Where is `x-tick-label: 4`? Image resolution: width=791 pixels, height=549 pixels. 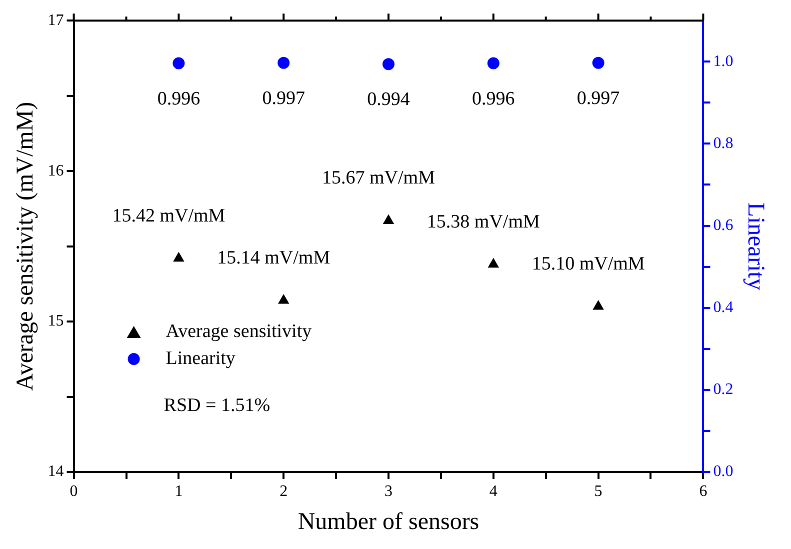
x-tick-label: 4 is located at coordinates (493, 491).